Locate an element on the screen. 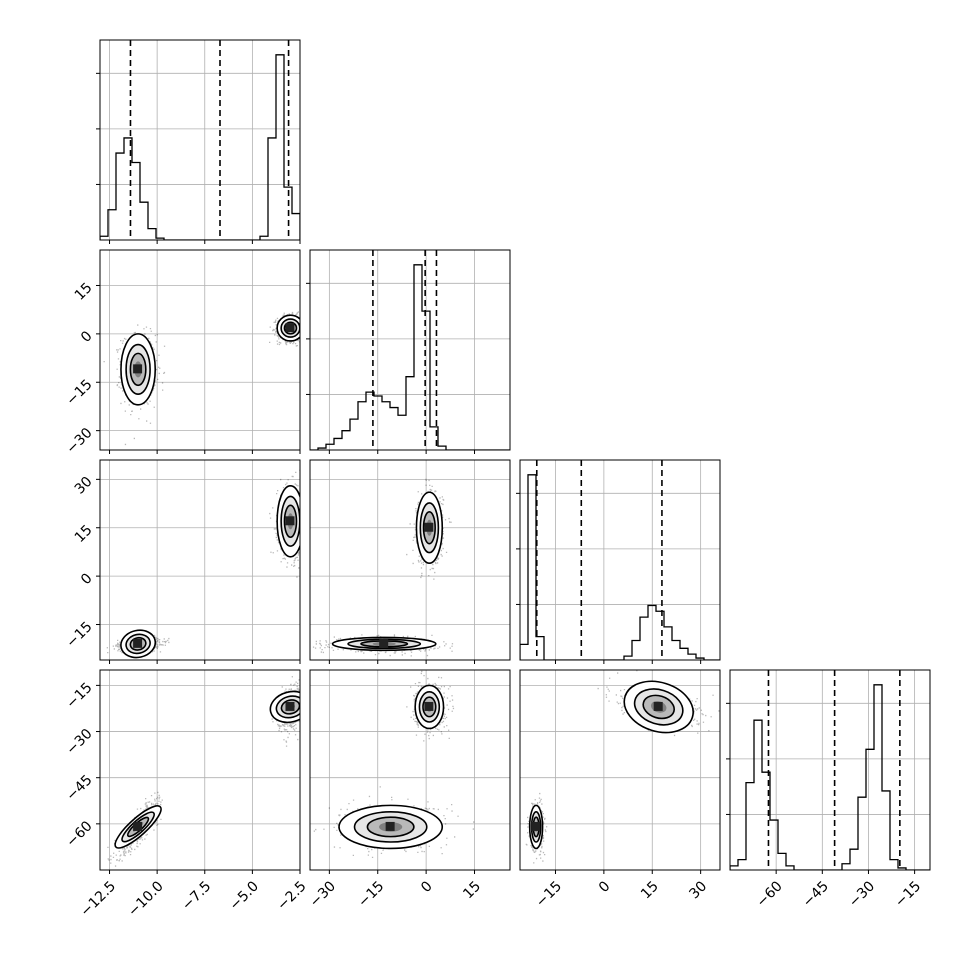  x-tick-label: −10.0 is located at coordinates (146, 899).